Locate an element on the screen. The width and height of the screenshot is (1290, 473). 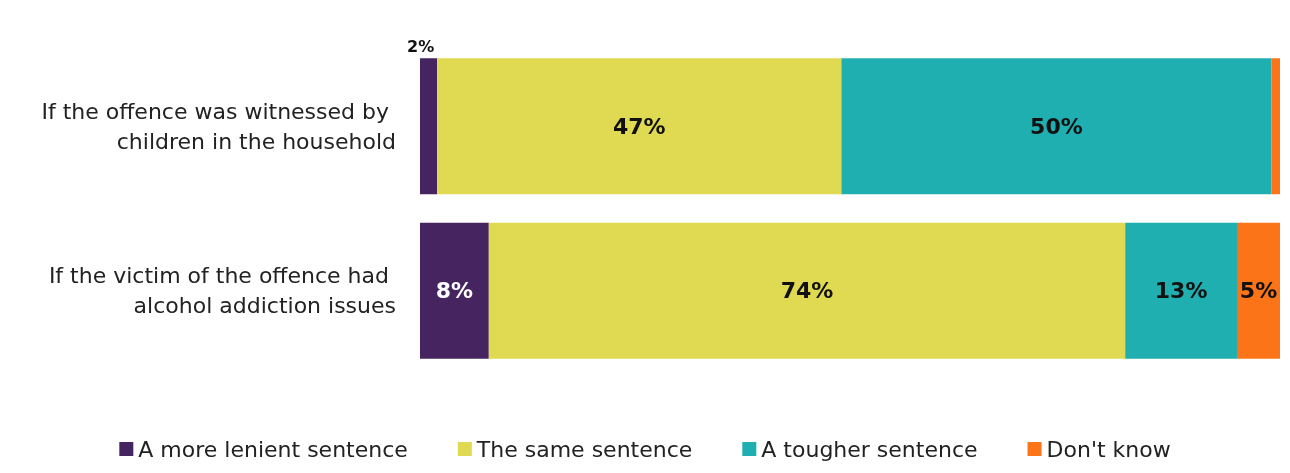
legend-label: The same sentence is located at coordinates (584, 449).